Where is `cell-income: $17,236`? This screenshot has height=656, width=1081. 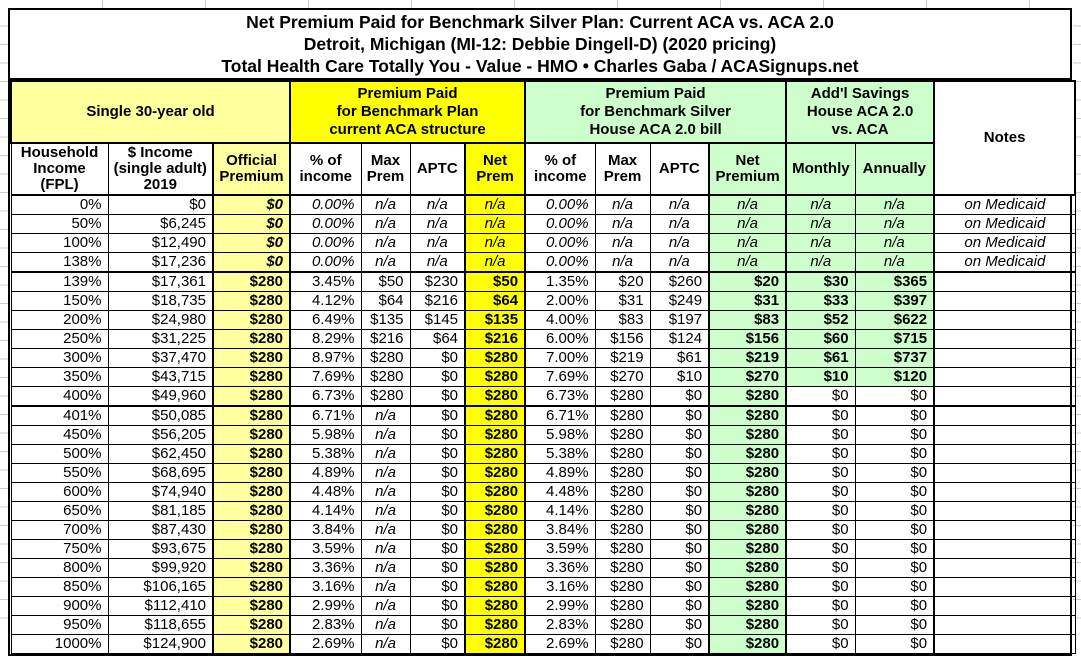
cell-income: $17,236 is located at coordinates (160, 262).